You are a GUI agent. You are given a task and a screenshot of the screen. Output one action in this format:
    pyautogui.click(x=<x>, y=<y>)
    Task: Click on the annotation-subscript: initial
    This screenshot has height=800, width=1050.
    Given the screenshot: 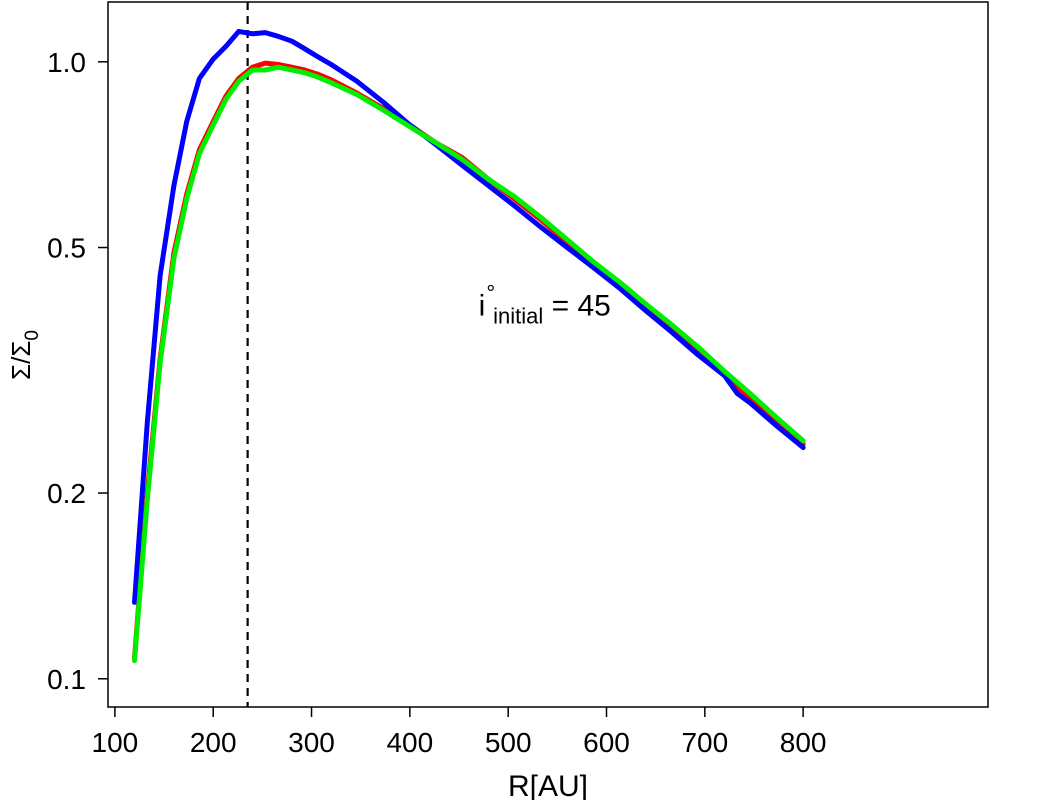 What is the action you would take?
    pyautogui.click(x=518, y=315)
    